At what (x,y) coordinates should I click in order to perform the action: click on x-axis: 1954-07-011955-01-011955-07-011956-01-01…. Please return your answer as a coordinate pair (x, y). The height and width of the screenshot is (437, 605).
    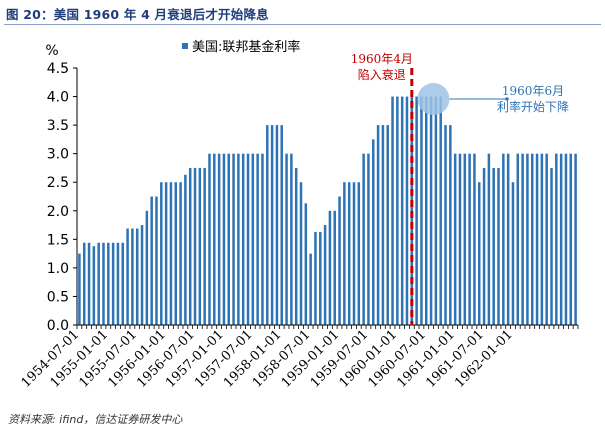
    Looking at the image, I should click on (299, 357).